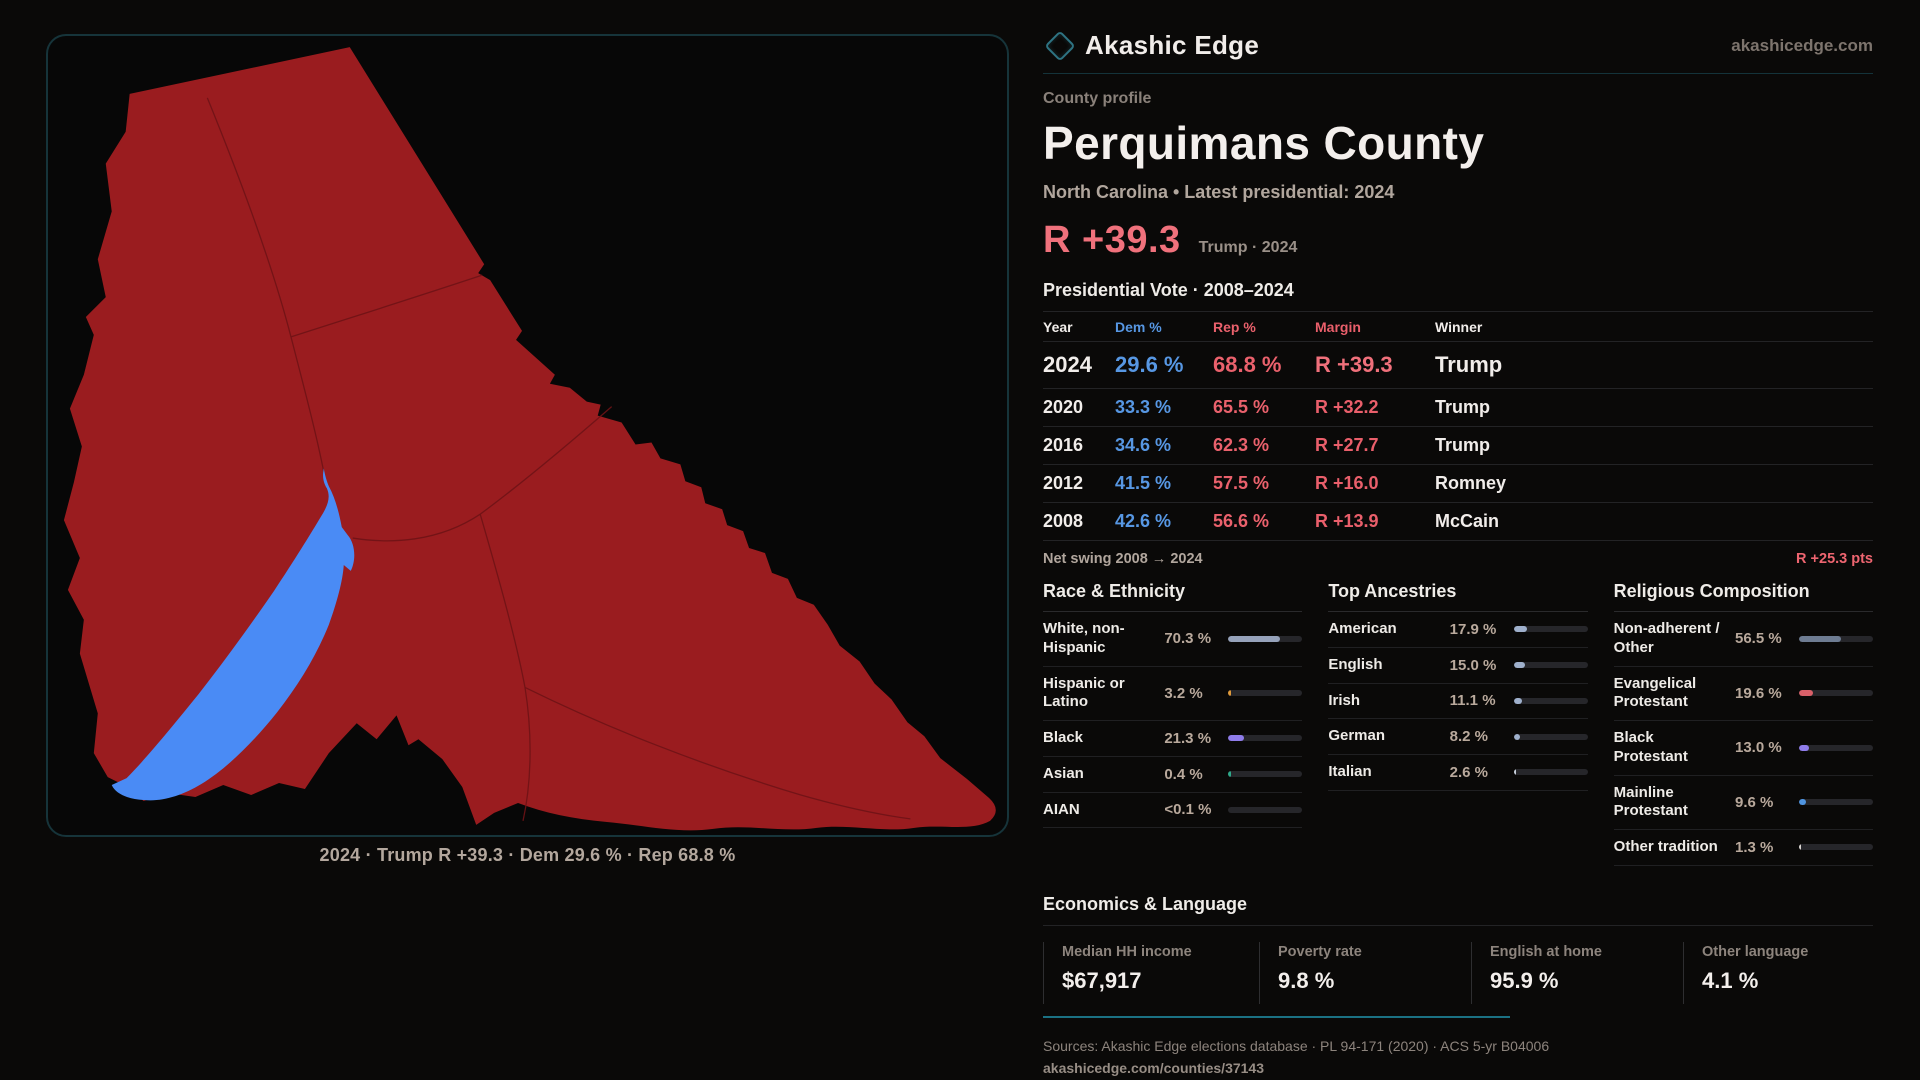 The width and height of the screenshot is (1920, 1080). What do you see at coordinates (1467, 521) in the screenshot?
I see `winner-cell: McCain` at bounding box center [1467, 521].